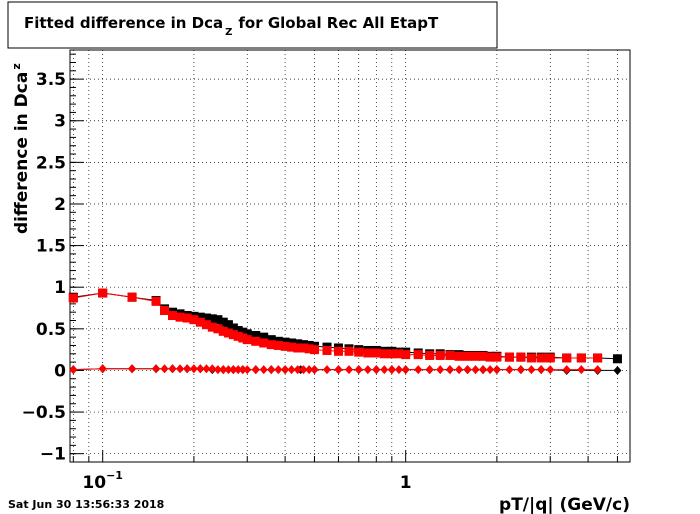 This screenshot has width=700, height=514. What do you see at coordinates (123, 23) in the screenshot?
I see `chart-title-main: Fitted difference in Dca` at bounding box center [123, 23].